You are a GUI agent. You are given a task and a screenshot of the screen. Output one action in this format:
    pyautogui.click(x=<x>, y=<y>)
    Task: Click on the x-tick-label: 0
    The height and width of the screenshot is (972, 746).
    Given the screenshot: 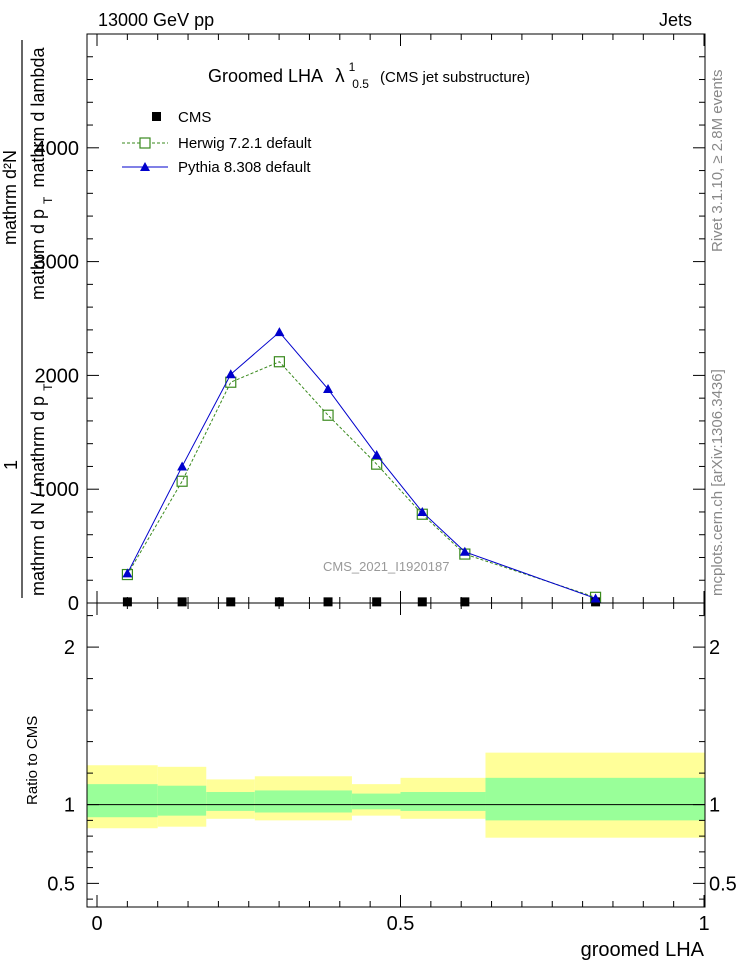 What is the action you would take?
    pyautogui.click(x=96, y=924)
    